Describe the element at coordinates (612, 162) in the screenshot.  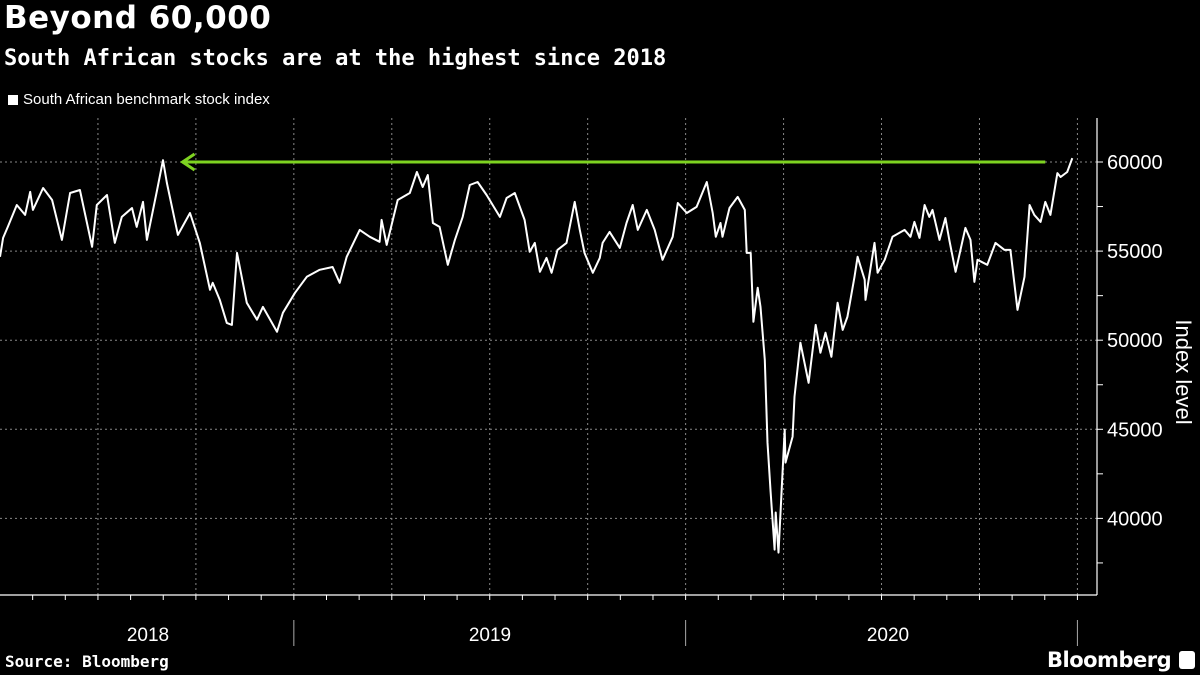
I see `annotation-arrow` at that location.